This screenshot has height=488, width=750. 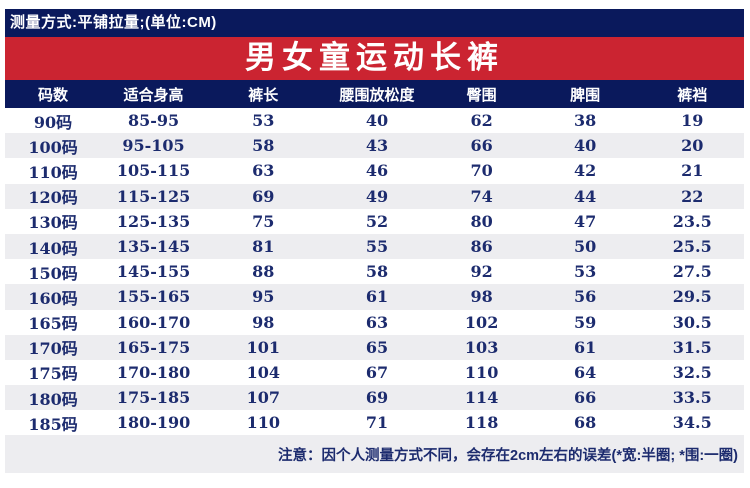 What do you see at coordinates (377, 247) in the screenshot?
I see `table-cell: 55` at bounding box center [377, 247].